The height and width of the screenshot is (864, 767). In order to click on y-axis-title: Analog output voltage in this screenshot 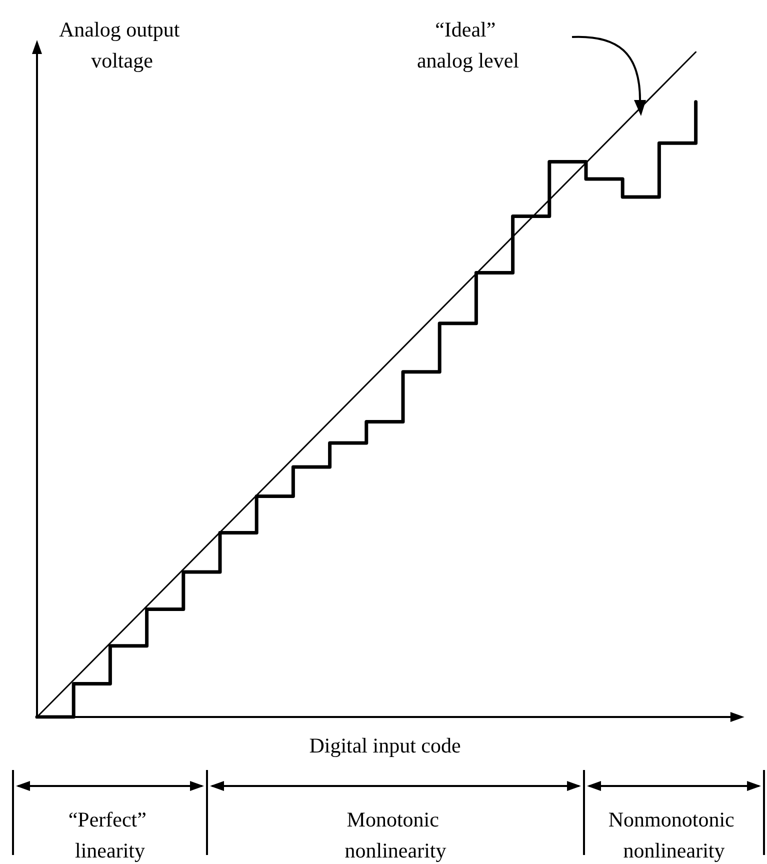, I will do `click(122, 45)`.